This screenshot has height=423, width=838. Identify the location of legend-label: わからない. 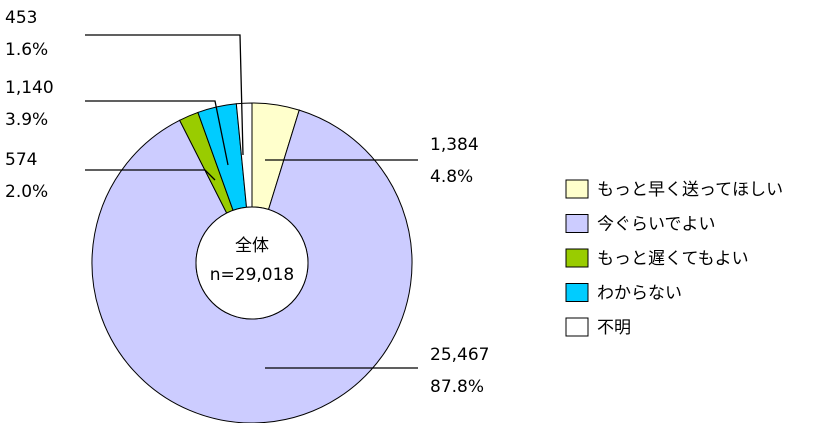
(639, 294).